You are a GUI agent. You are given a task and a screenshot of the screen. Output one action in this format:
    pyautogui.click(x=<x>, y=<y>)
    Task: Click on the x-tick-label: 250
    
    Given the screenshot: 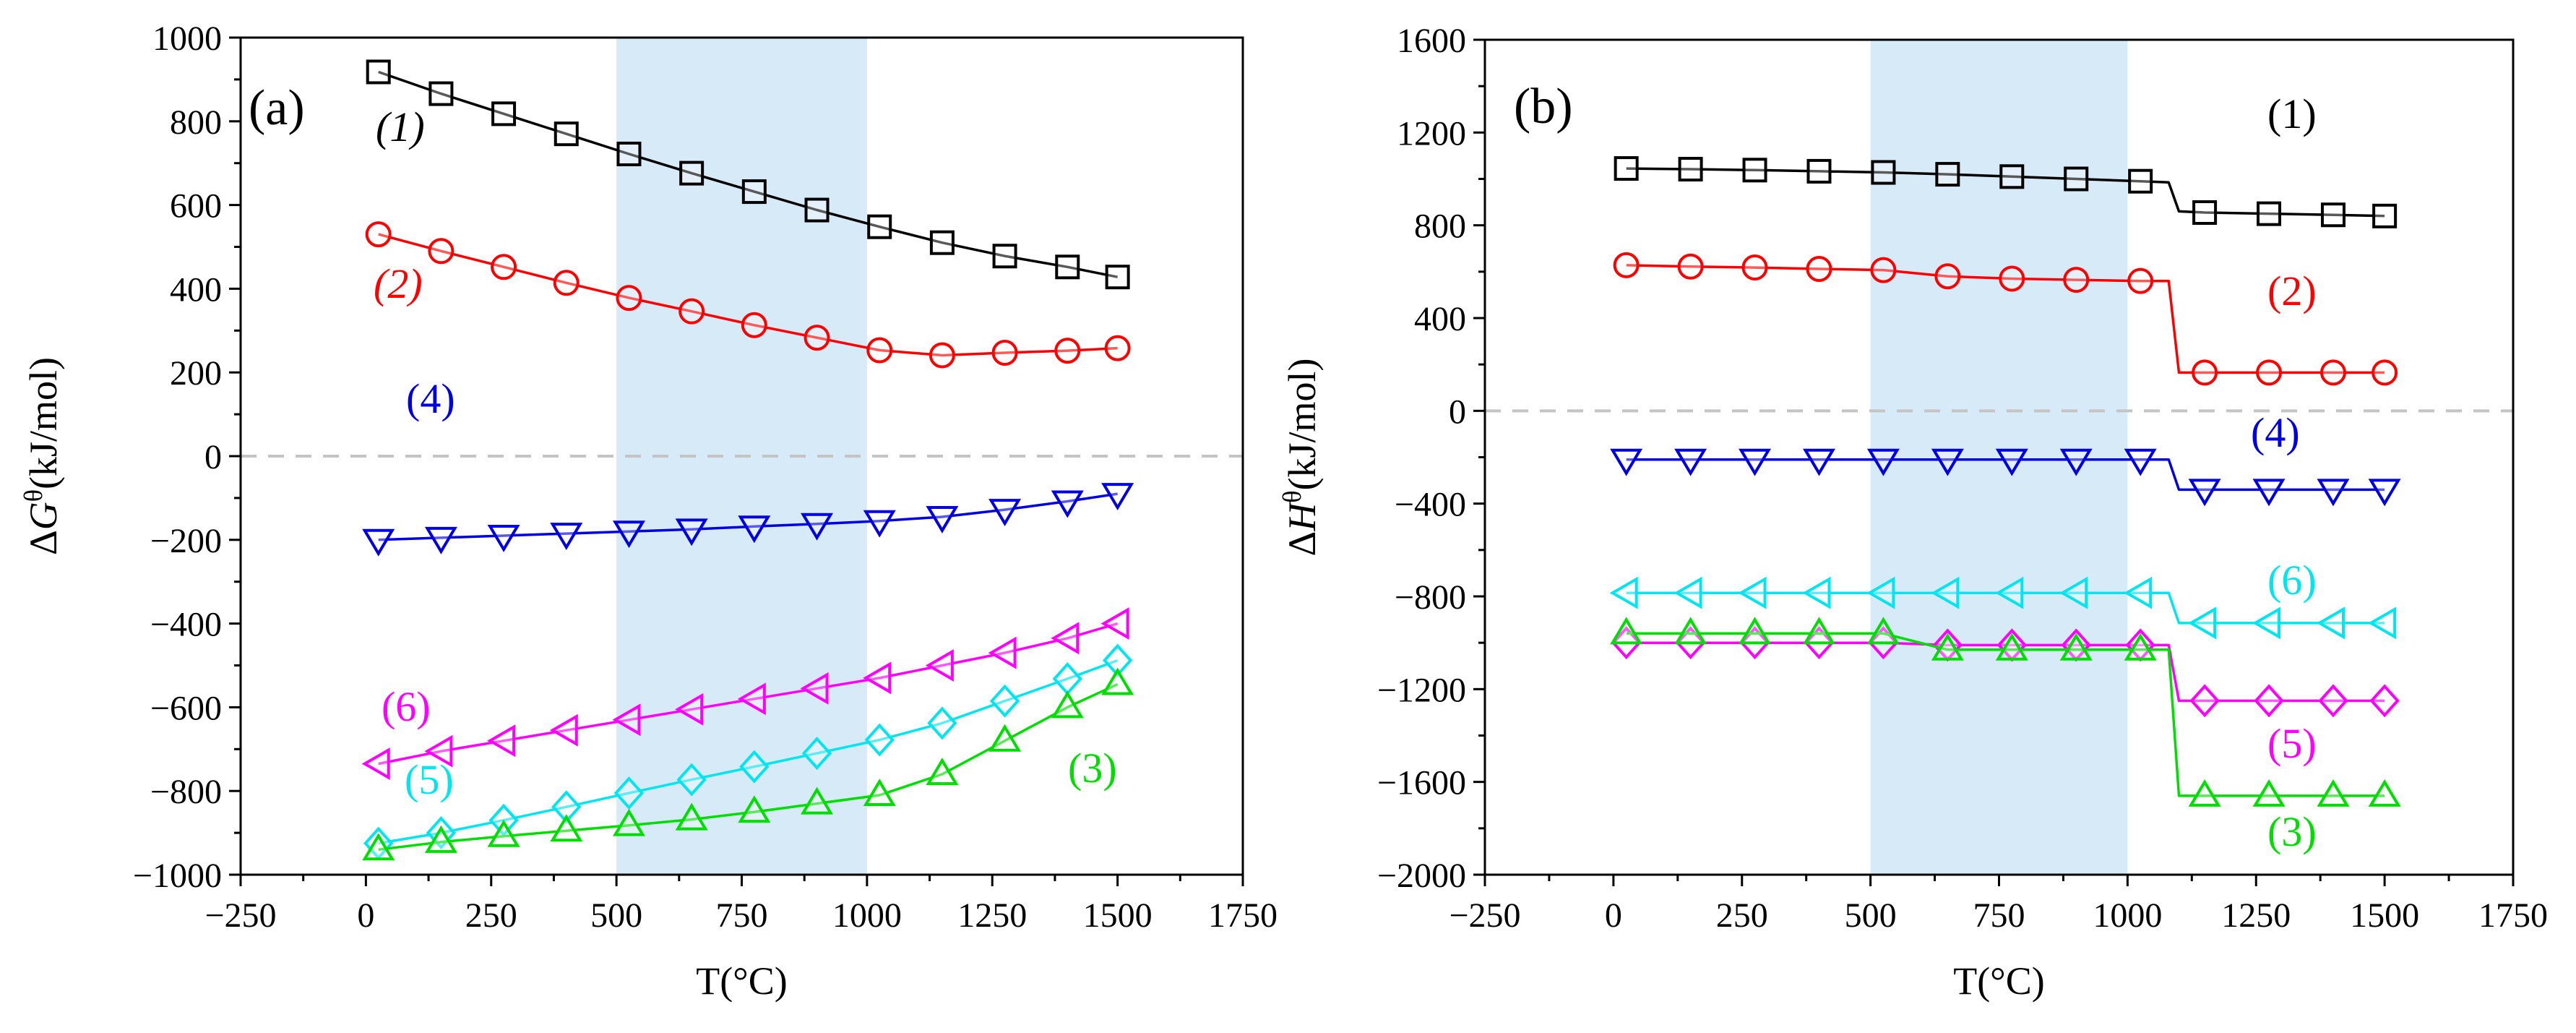 What is the action you would take?
    pyautogui.click(x=491, y=915)
    